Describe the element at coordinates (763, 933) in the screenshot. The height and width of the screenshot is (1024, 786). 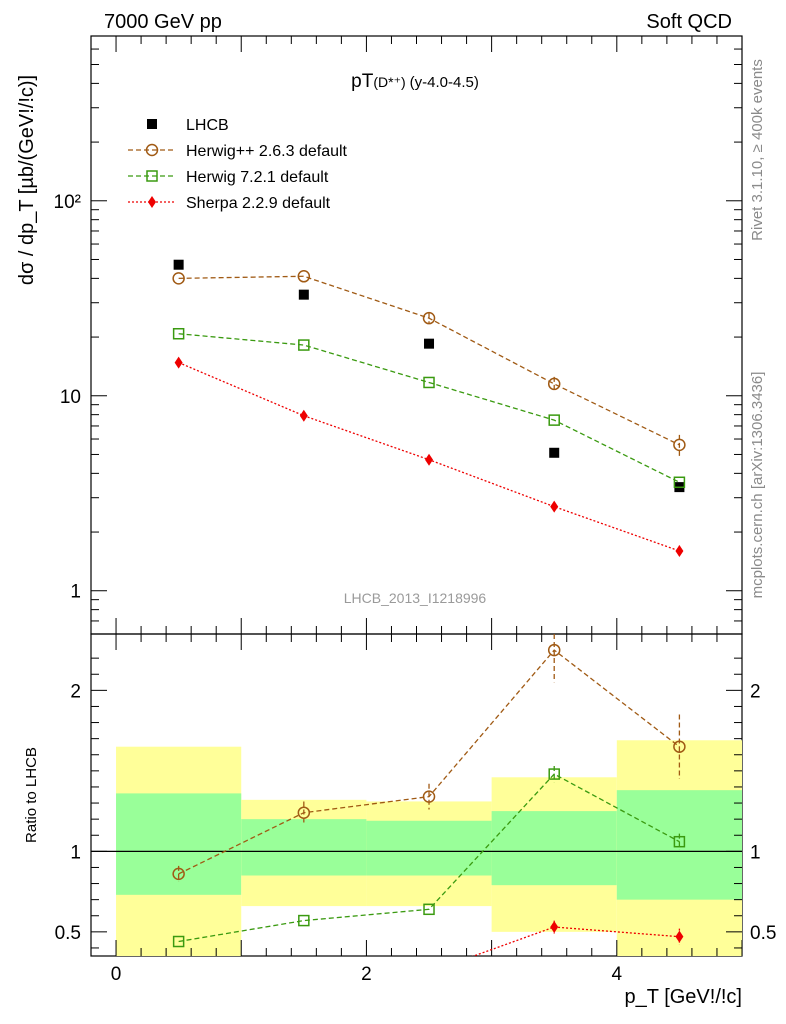
I see `ratio-ytick-label-right: 0.5` at that location.